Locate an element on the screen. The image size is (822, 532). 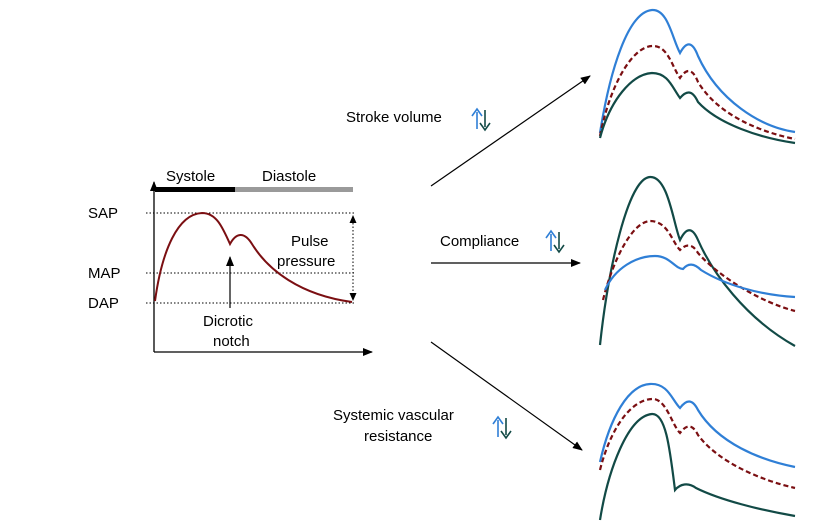
increased-svr-waveform is located at coordinates (697, 425).